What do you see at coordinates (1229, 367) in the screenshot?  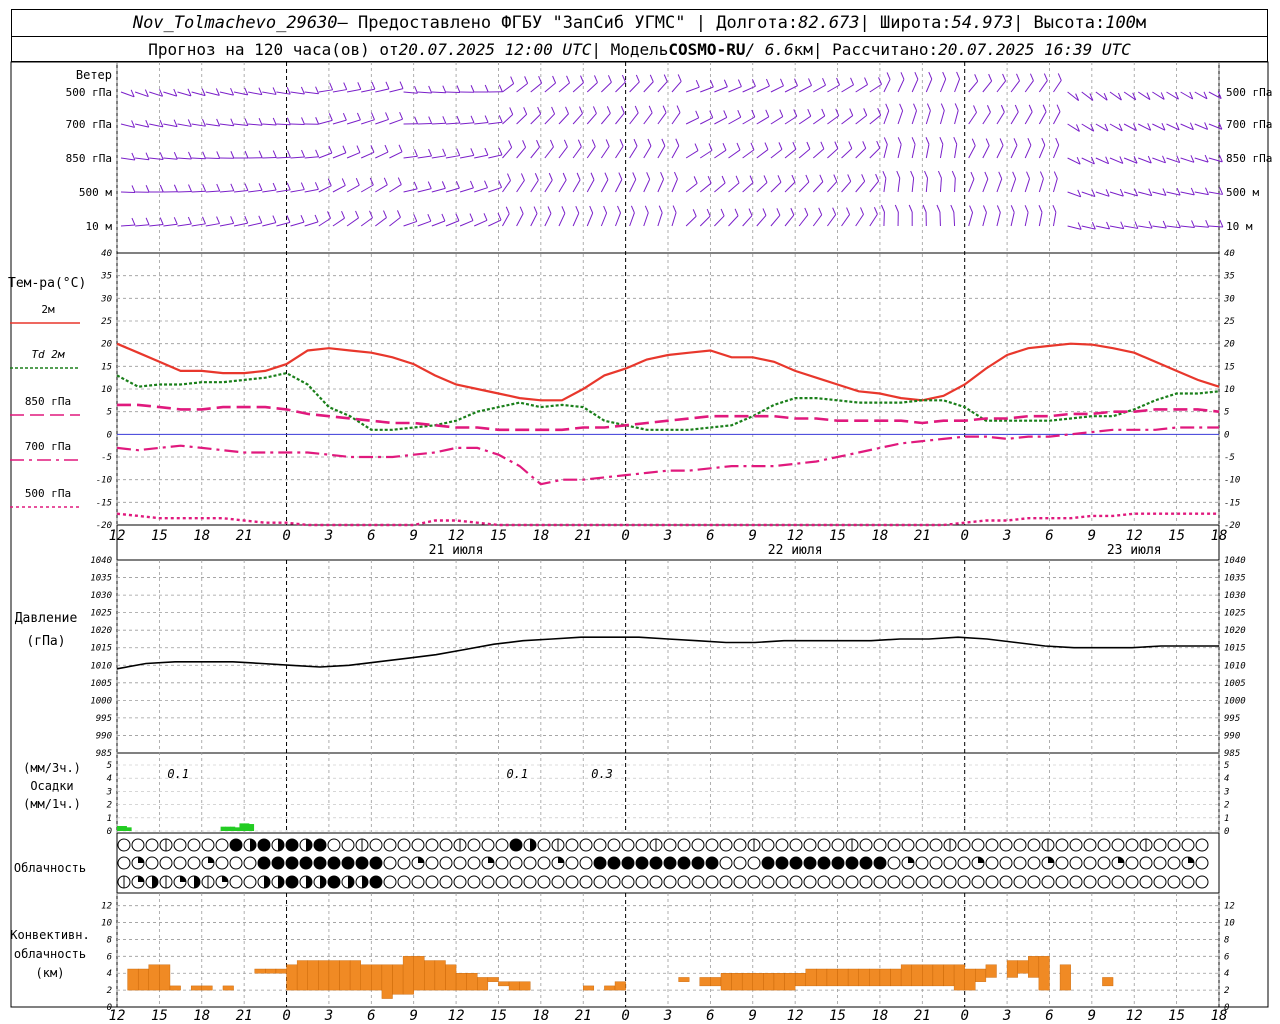 I see `temp-tick-right: 15` at bounding box center [1229, 367].